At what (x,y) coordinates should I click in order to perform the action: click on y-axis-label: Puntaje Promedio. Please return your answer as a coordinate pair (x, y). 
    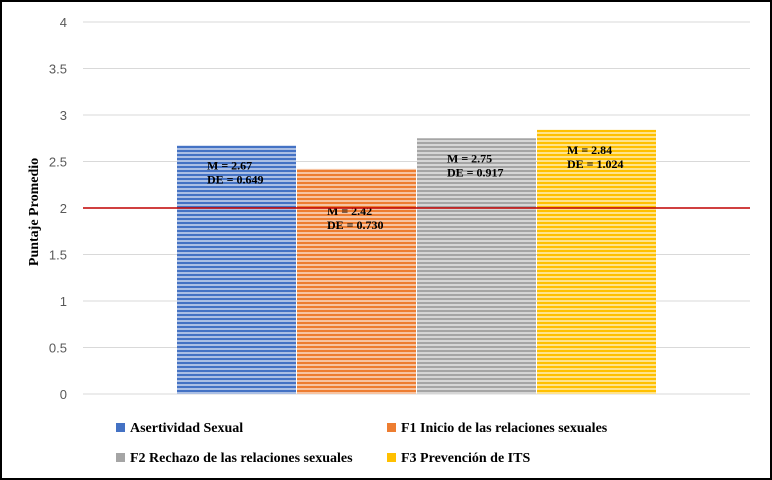
    Looking at the image, I should click on (34, 212).